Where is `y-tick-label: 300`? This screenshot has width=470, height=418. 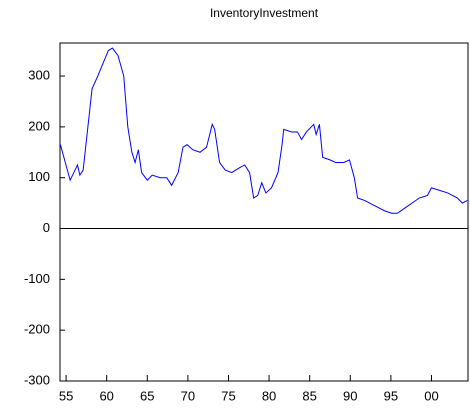 y-tick-label: 300 is located at coordinates (39, 74).